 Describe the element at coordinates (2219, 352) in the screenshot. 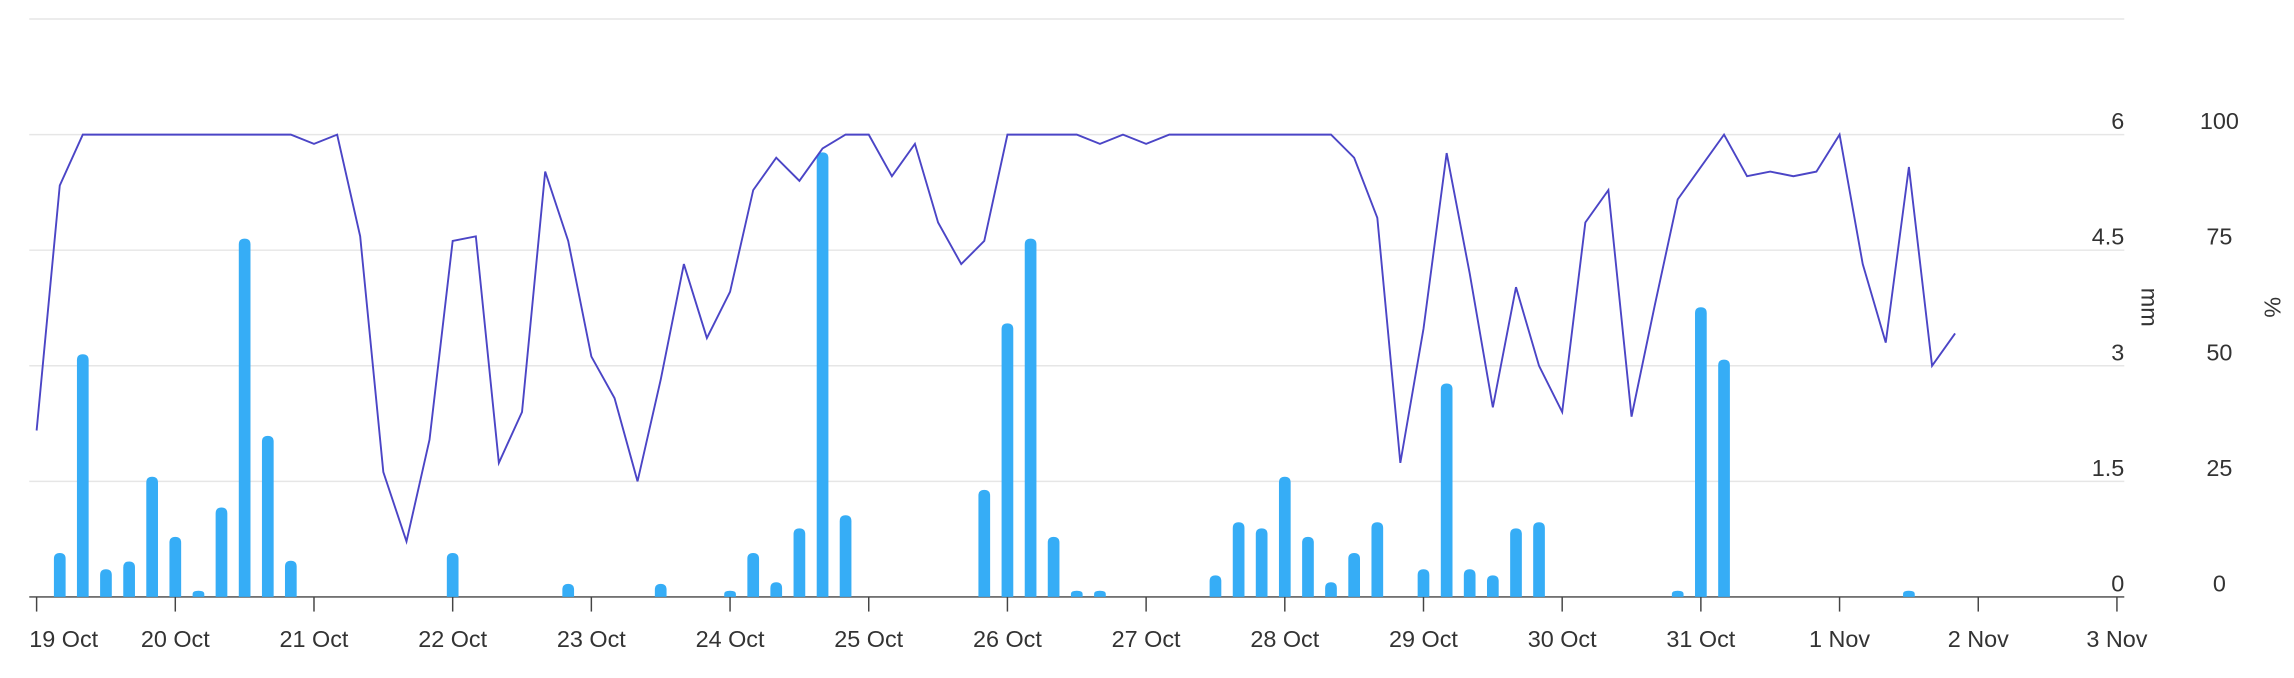

I see `y2-tick-label: 50` at that location.